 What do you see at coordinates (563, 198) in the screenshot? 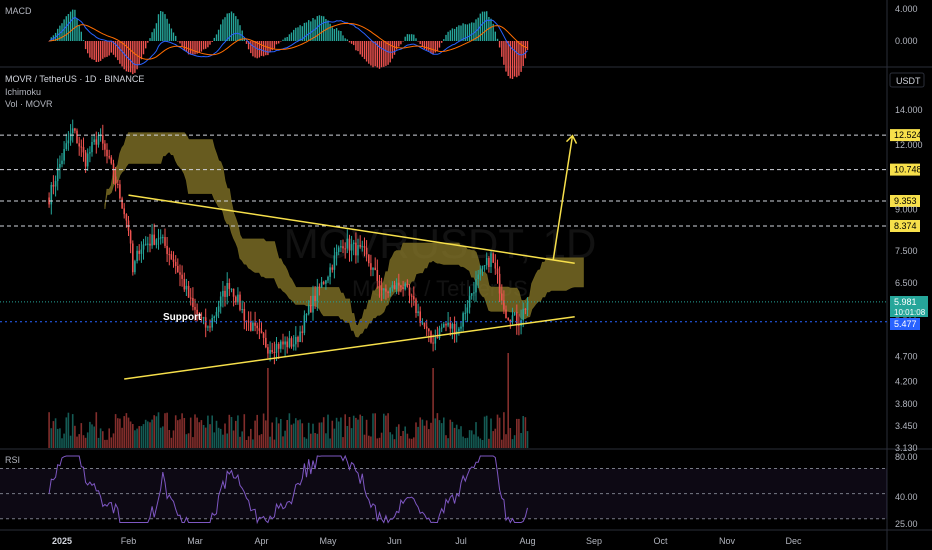
I see `projection-arrow-shaft` at bounding box center [563, 198].